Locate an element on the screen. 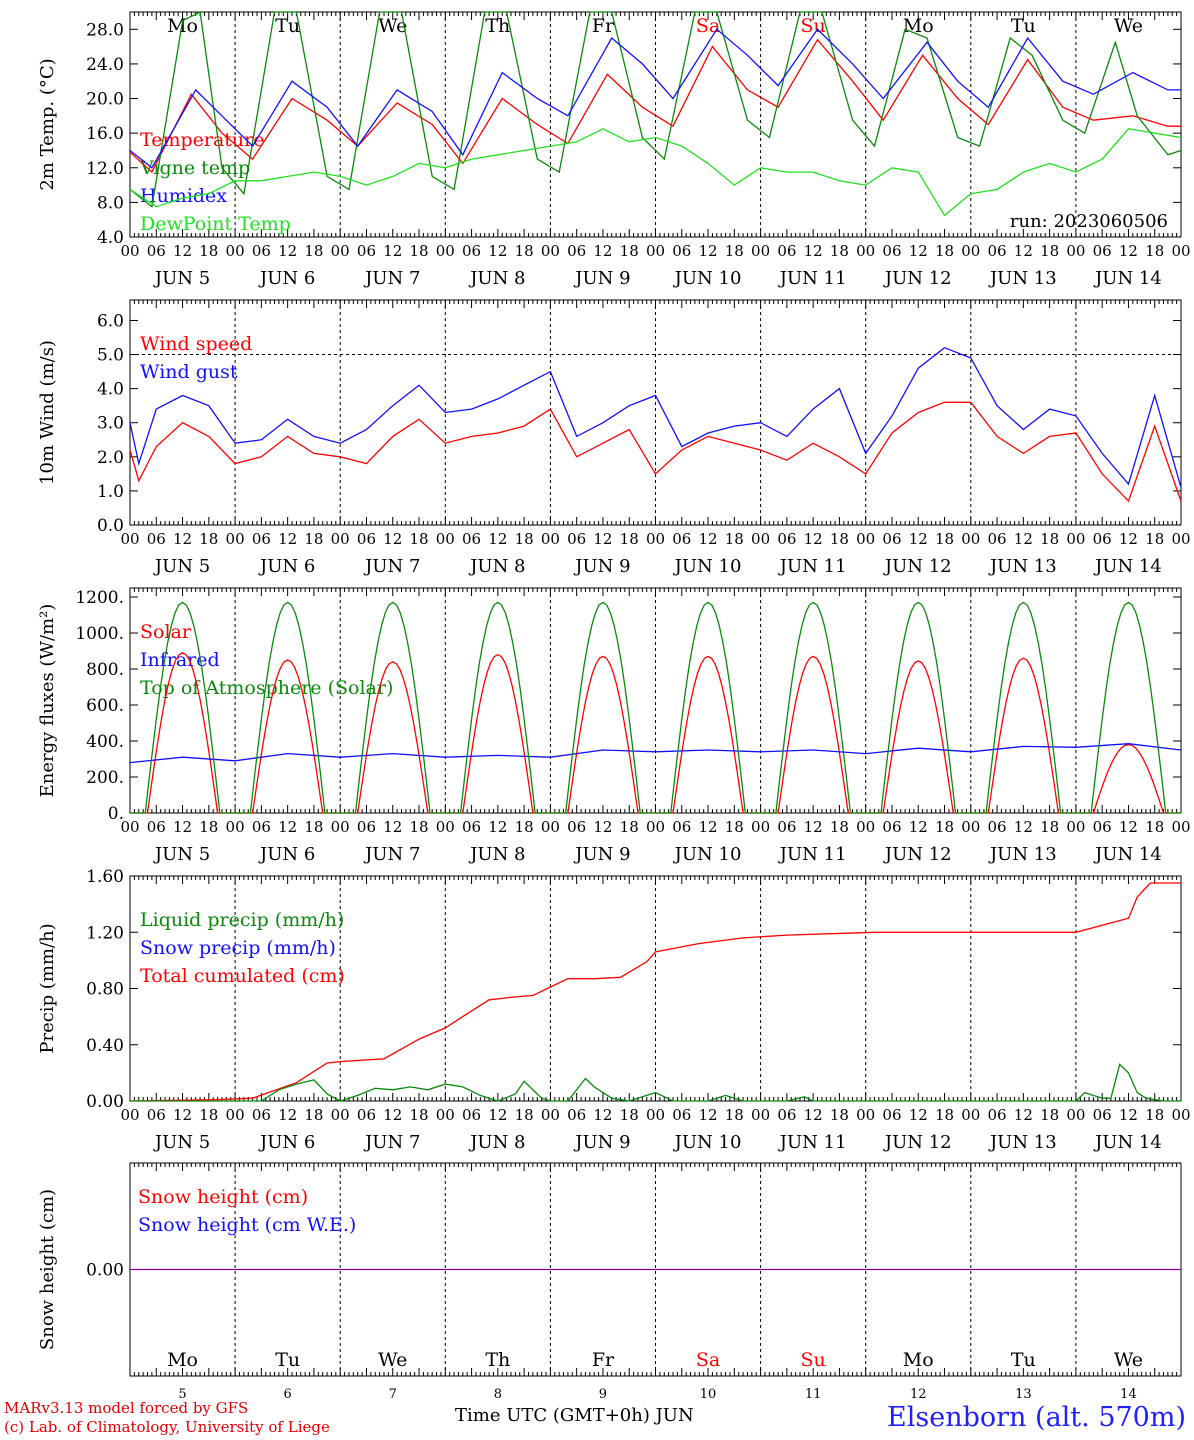 This screenshot has height=1440, width=1194. y-tick-label: 600. is located at coordinates (105, 706).